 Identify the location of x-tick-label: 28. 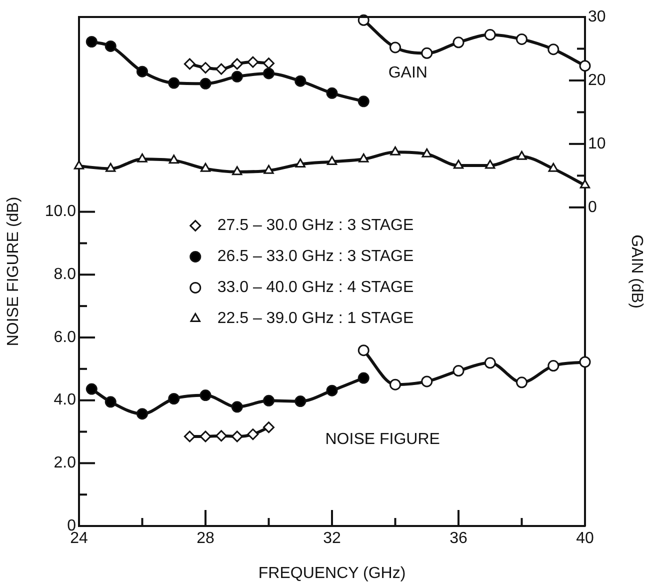
(205, 539).